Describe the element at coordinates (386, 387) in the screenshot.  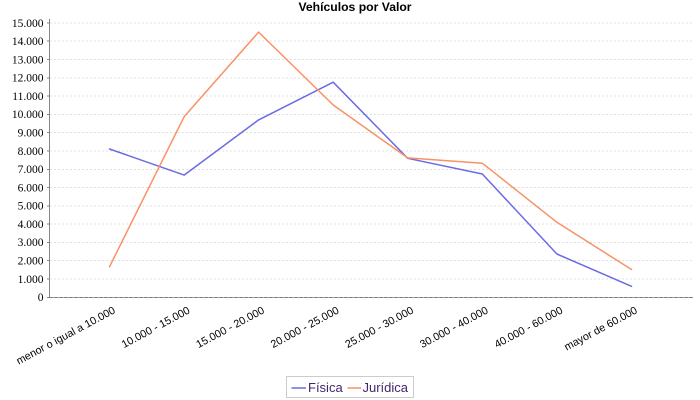
I see `svg-text: Jurídica` at that location.